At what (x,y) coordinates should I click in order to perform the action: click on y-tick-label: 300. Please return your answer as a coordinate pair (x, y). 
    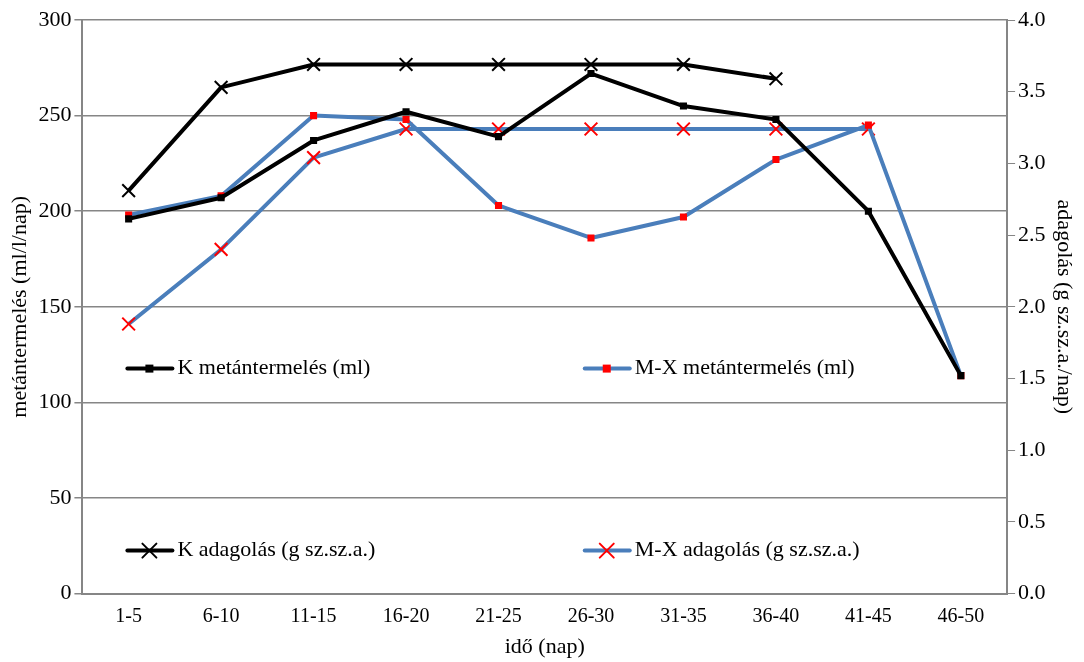
    Looking at the image, I should click on (55, 18).